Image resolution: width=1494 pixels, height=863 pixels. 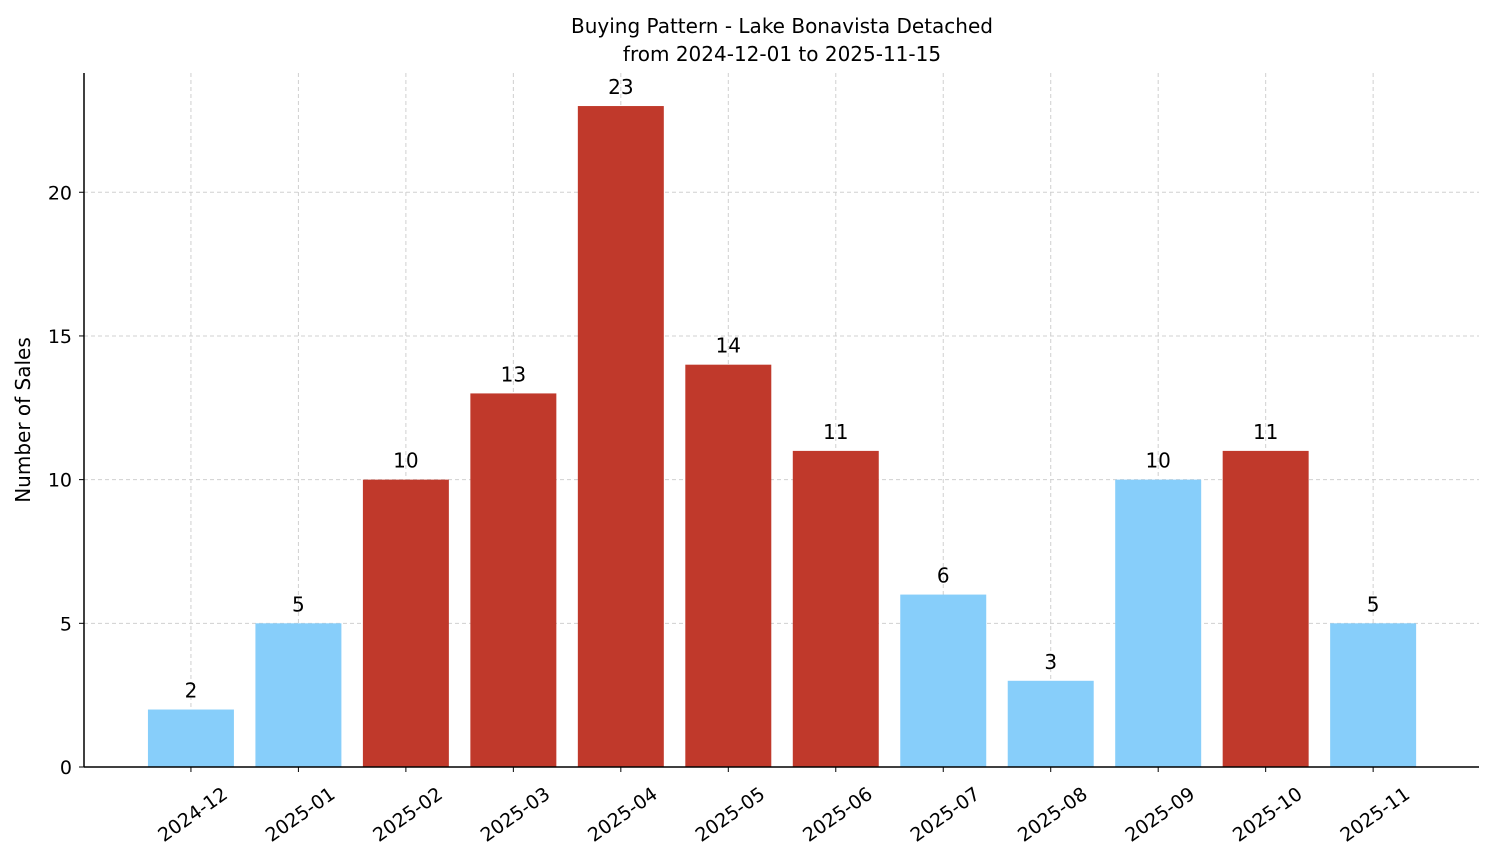 I want to click on x-tick-label: 2025-04, so click(x=623, y=815).